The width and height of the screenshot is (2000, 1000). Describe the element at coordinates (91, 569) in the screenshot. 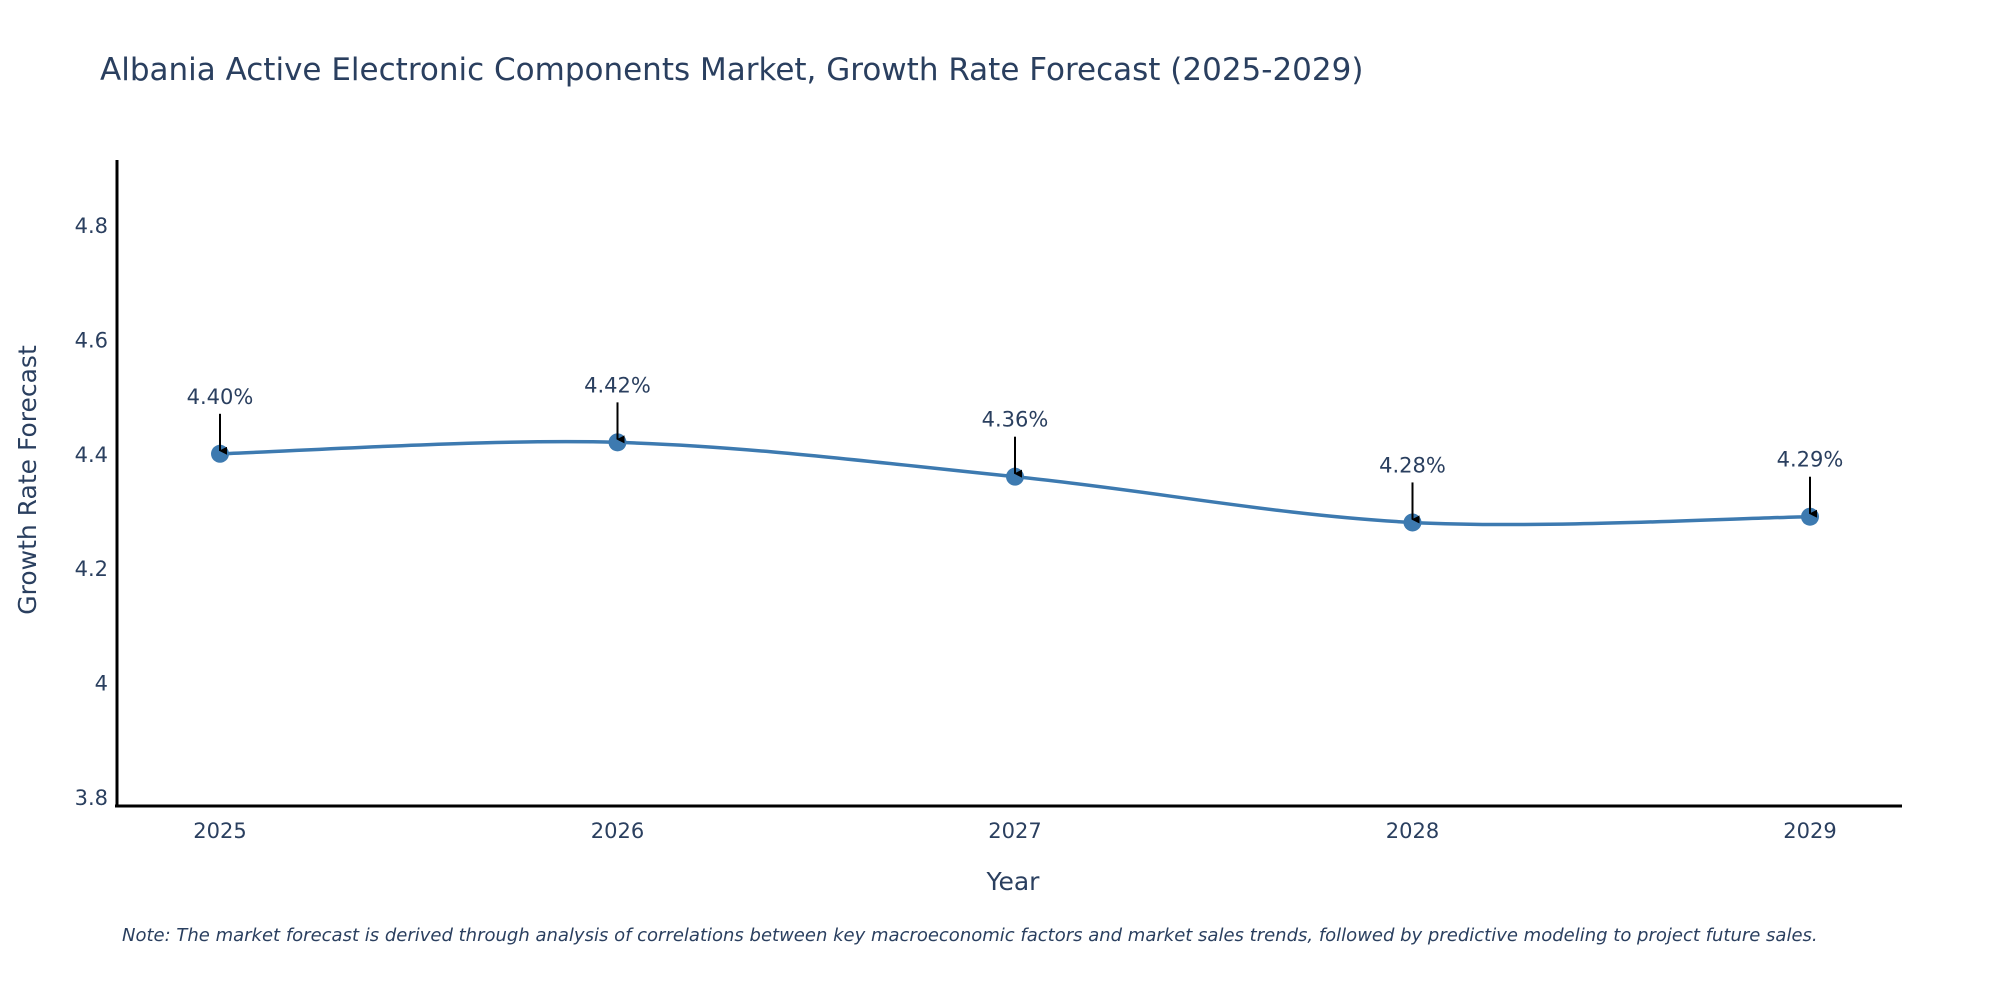

I see `y-tick-label: 4.2` at that location.